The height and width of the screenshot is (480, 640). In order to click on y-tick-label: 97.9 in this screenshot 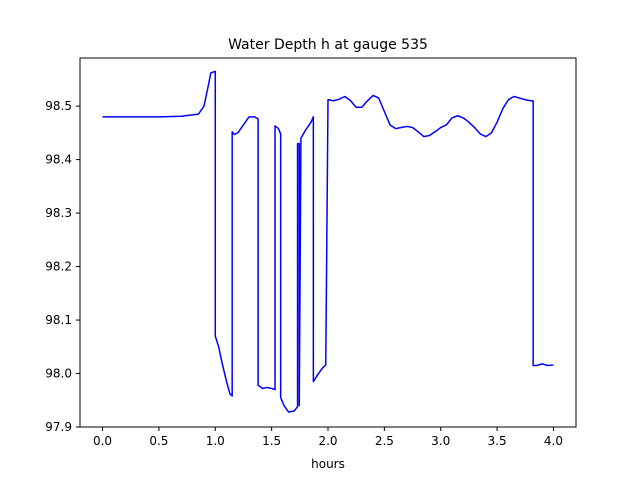, I will do `click(58, 427)`.